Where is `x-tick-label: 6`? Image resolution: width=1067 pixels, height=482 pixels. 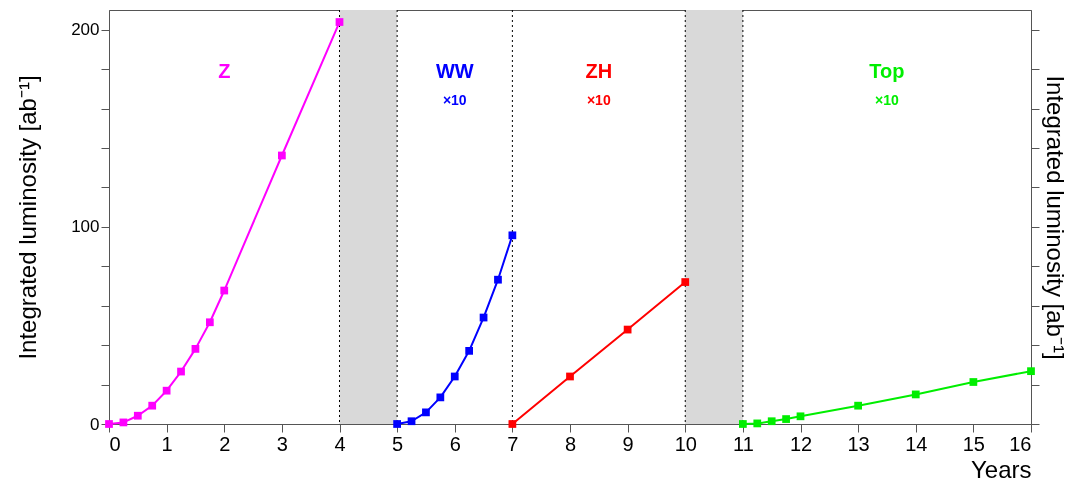 x-tick-label: 6 is located at coordinates (455, 443).